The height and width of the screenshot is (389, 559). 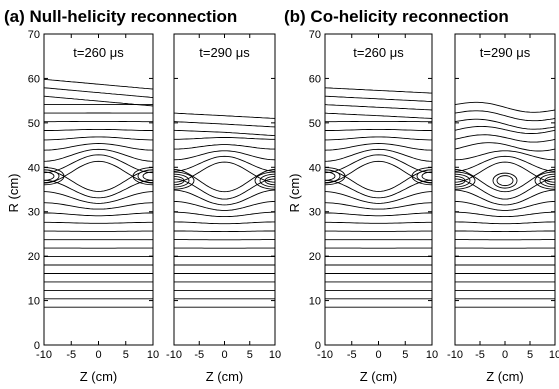 I want to click on y-tick-label: 20, so click(x=315, y=257).